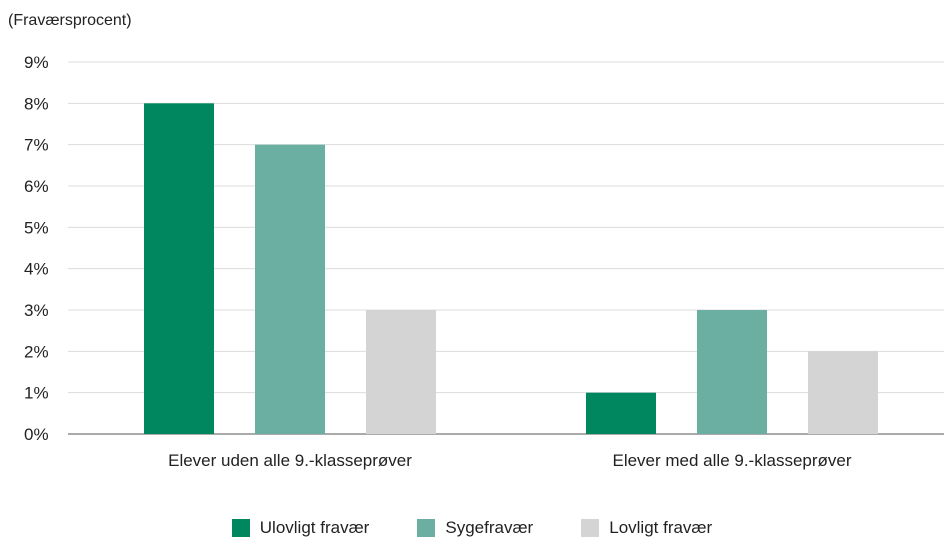 The height and width of the screenshot is (540, 944). Describe the element at coordinates (36, 269) in the screenshot. I see `y-tick-label: 4%` at that location.